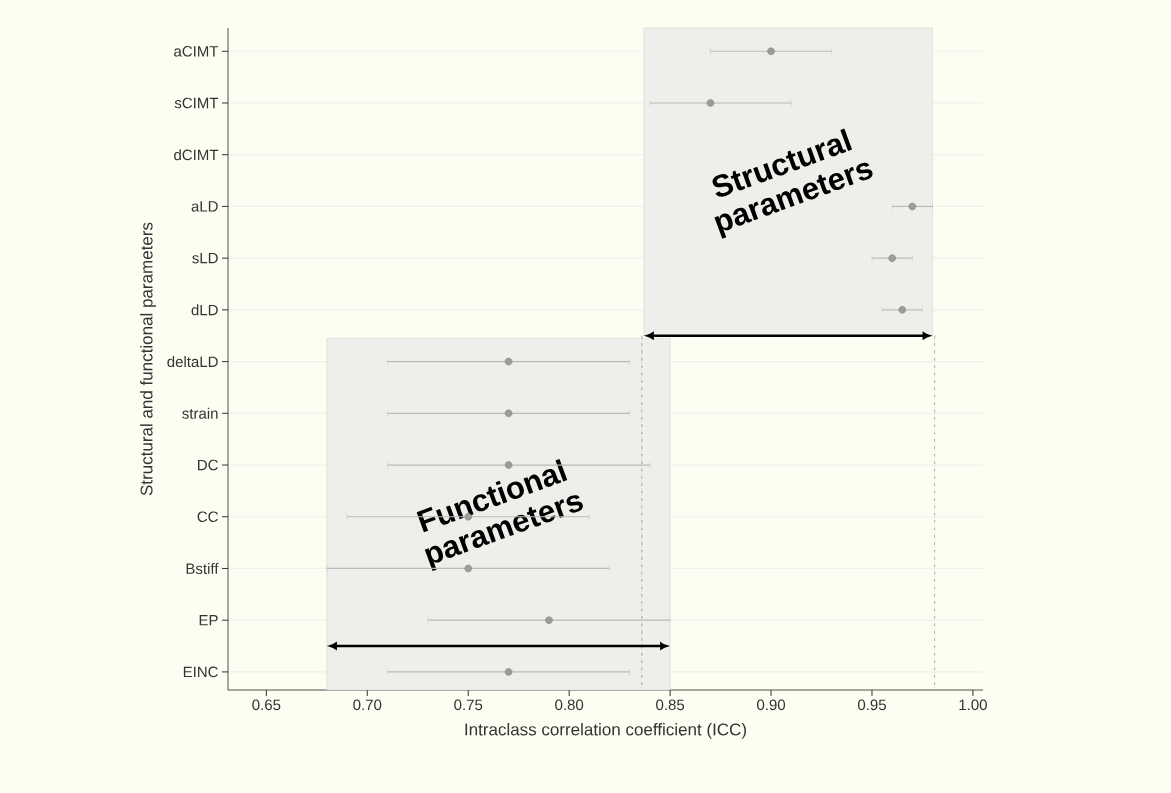 Image resolution: width=1171 pixels, height=793 pixels. Describe the element at coordinates (196, 103) in the screenshot. I see `y-tick-label: sCIMT` at that location.